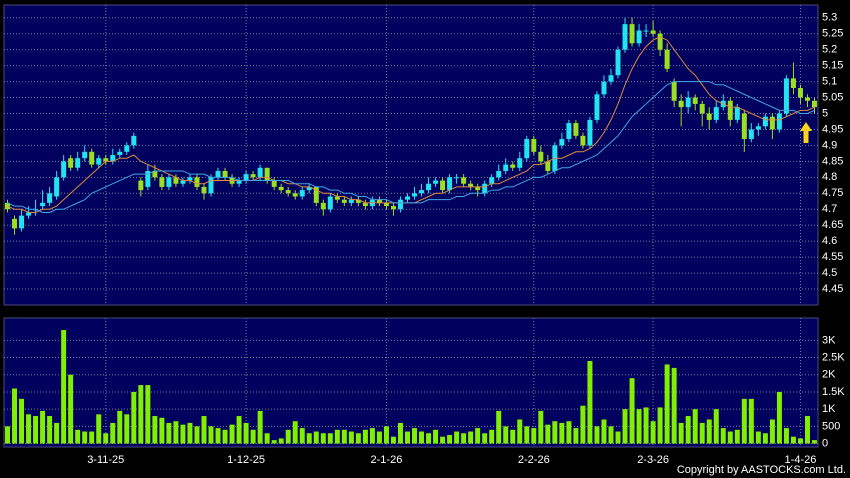  I want to click on x-tick-label: 1-12-25, so click(246, 460).